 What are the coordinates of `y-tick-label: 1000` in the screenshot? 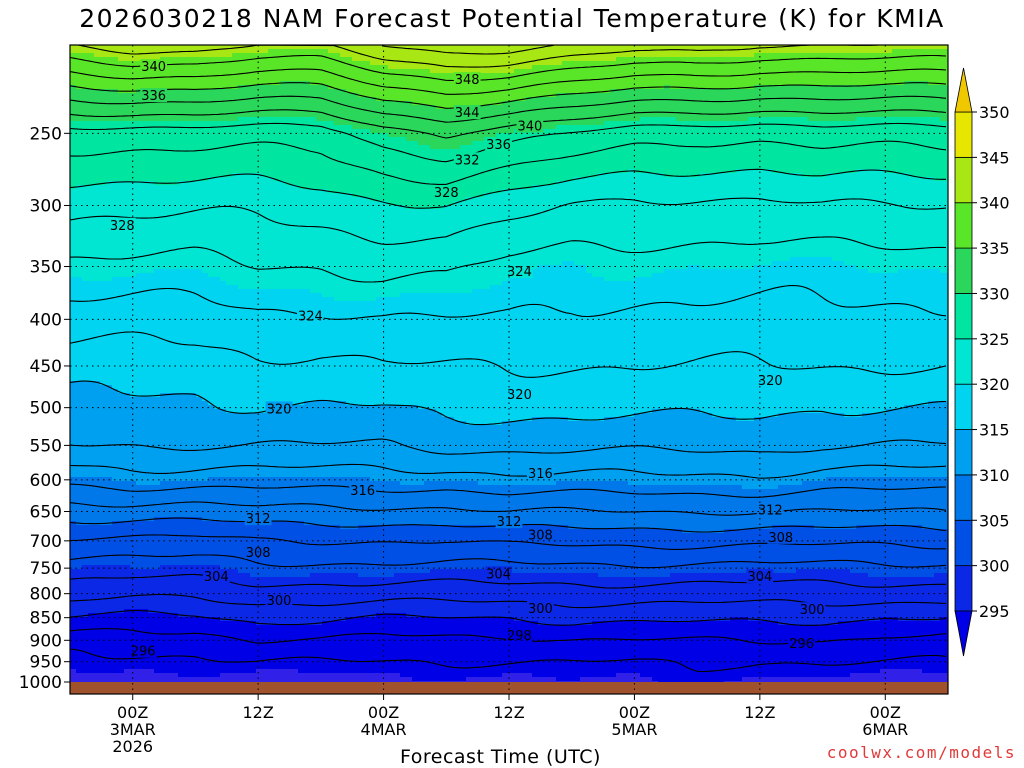 It's located at (40, 683).